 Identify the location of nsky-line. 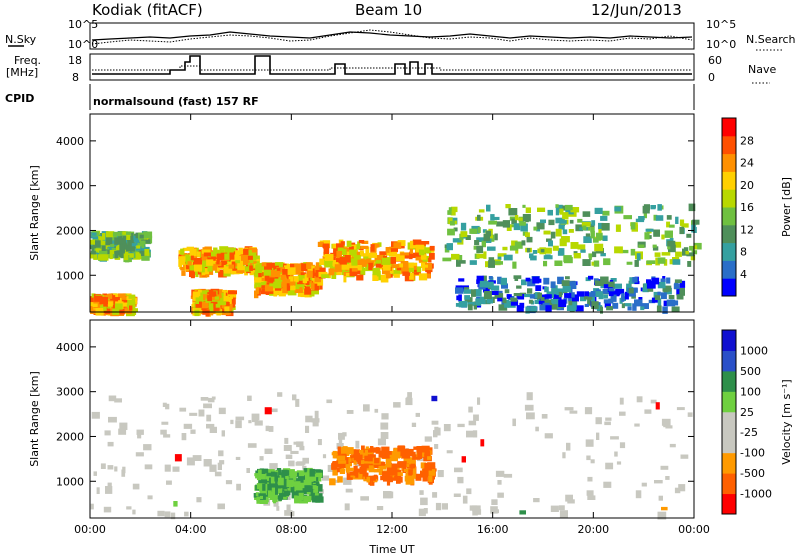
(392, 36).